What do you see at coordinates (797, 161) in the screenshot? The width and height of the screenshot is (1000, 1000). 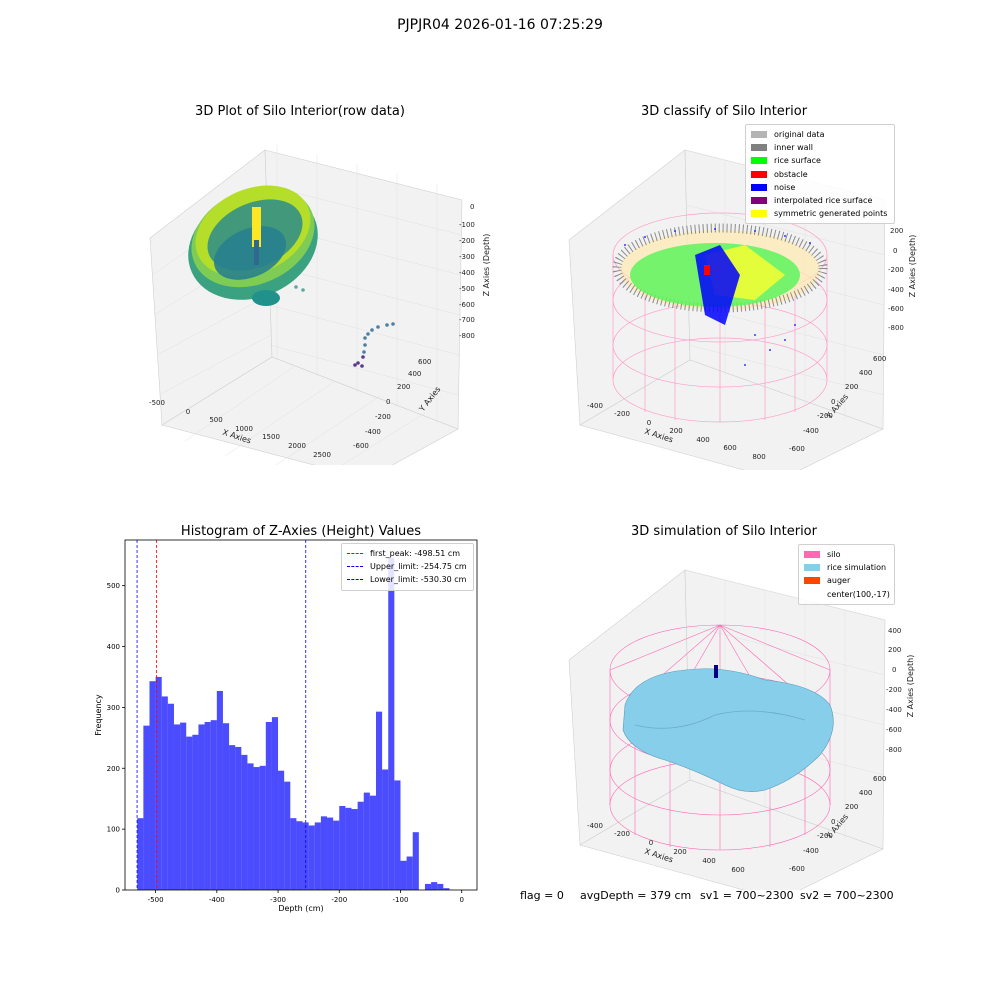 I see `legend-label: rice surface` at bounding box center [797, 161].